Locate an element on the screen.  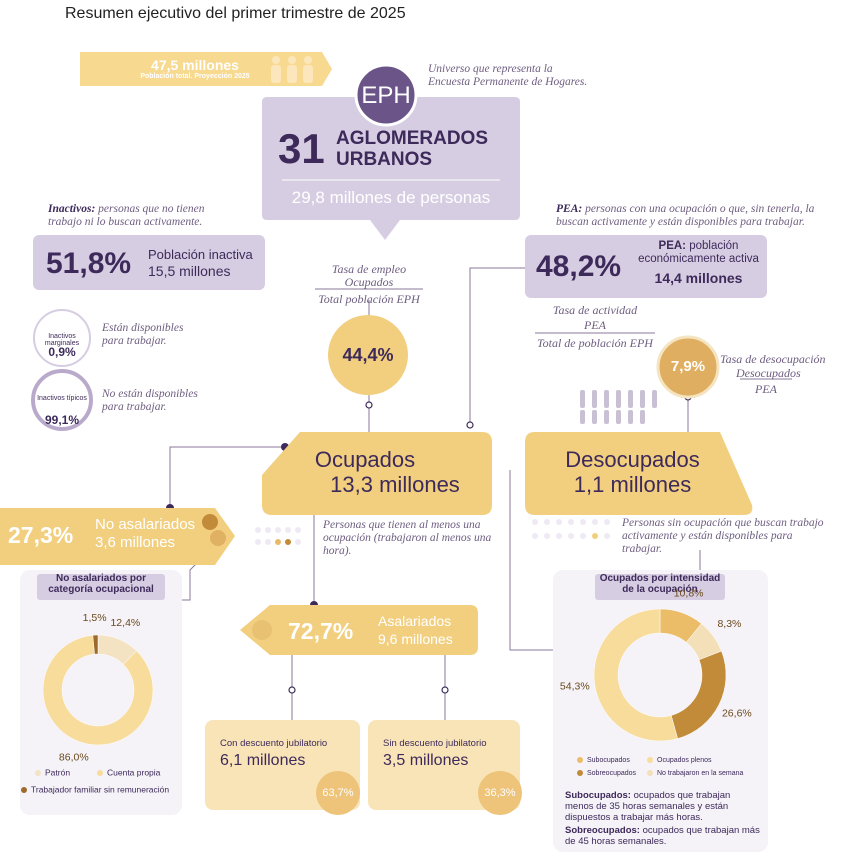
con-descuento-percent: 63,7% is located at coordinates (338, 793).